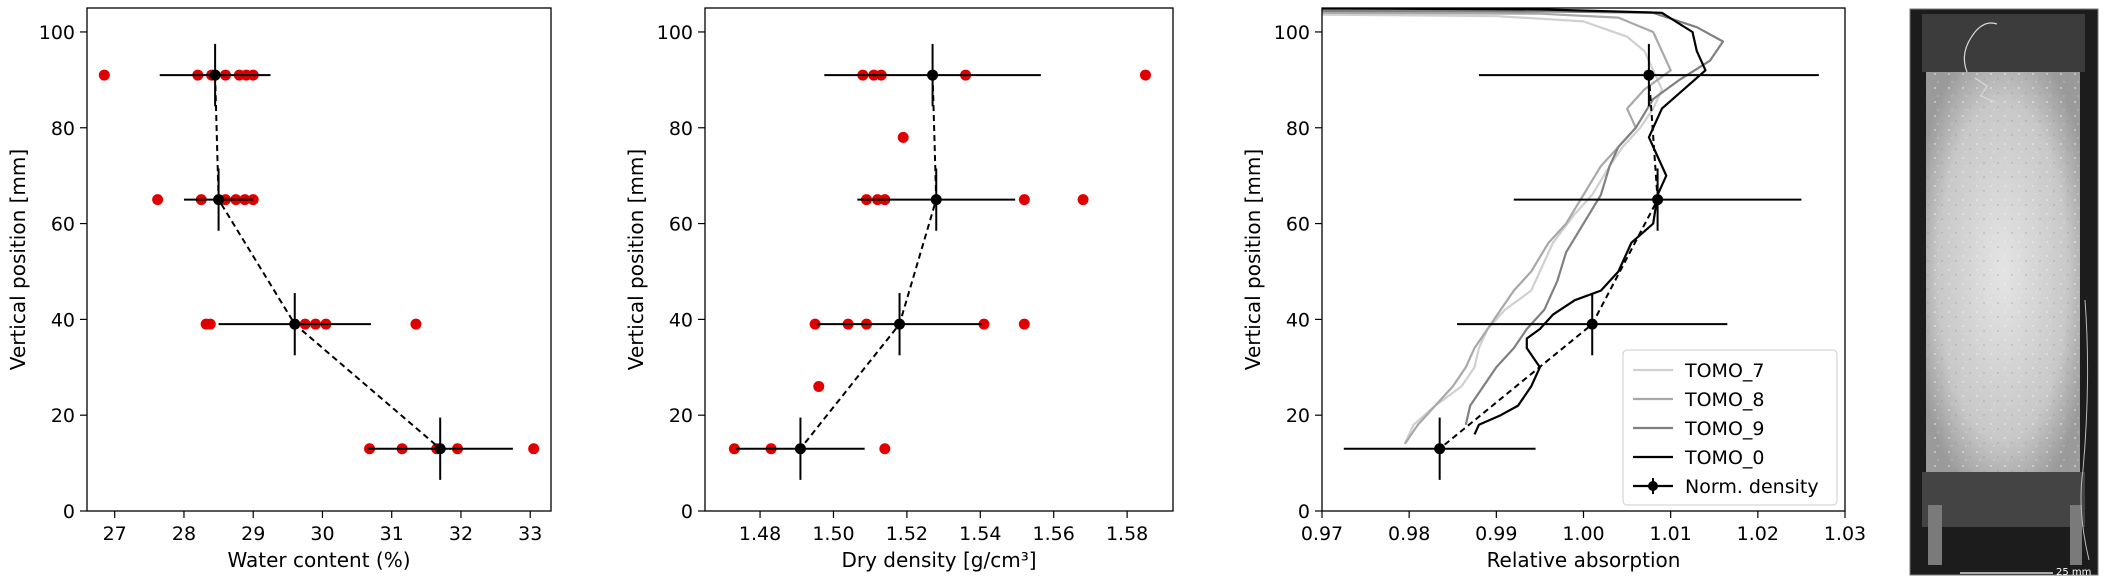 The height and width of the screenshot is (582, 2107). Describe the element at coordinates (1671, 534) in the screenshot. I see `x-tick-label: 1.01` at that location.